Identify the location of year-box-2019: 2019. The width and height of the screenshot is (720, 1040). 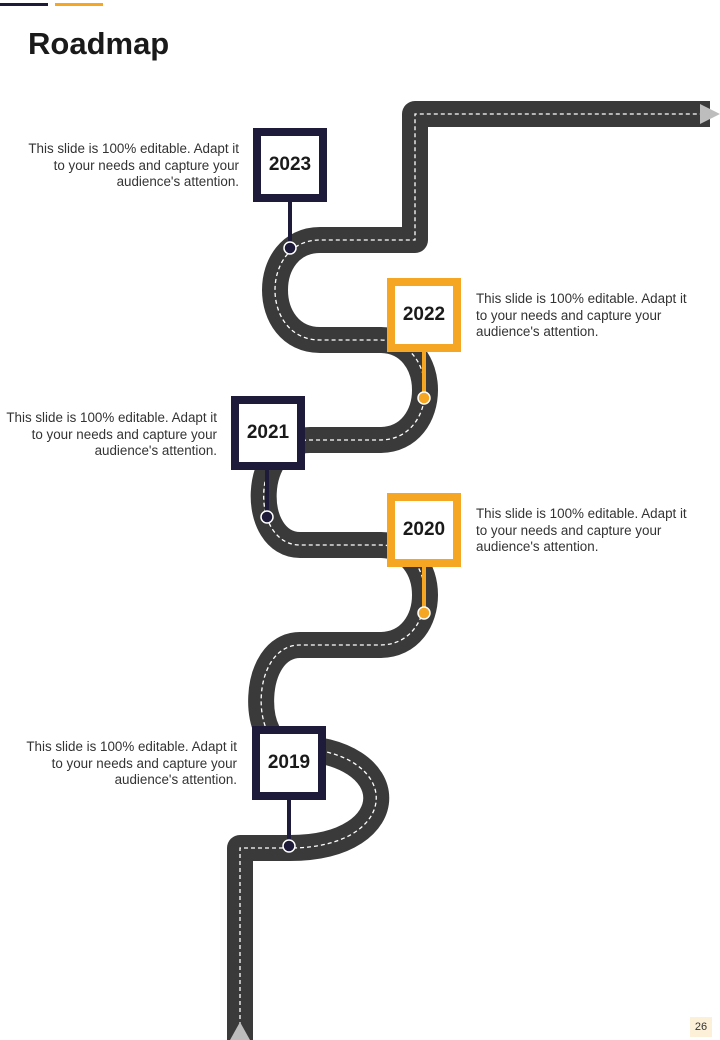
(289, 763).